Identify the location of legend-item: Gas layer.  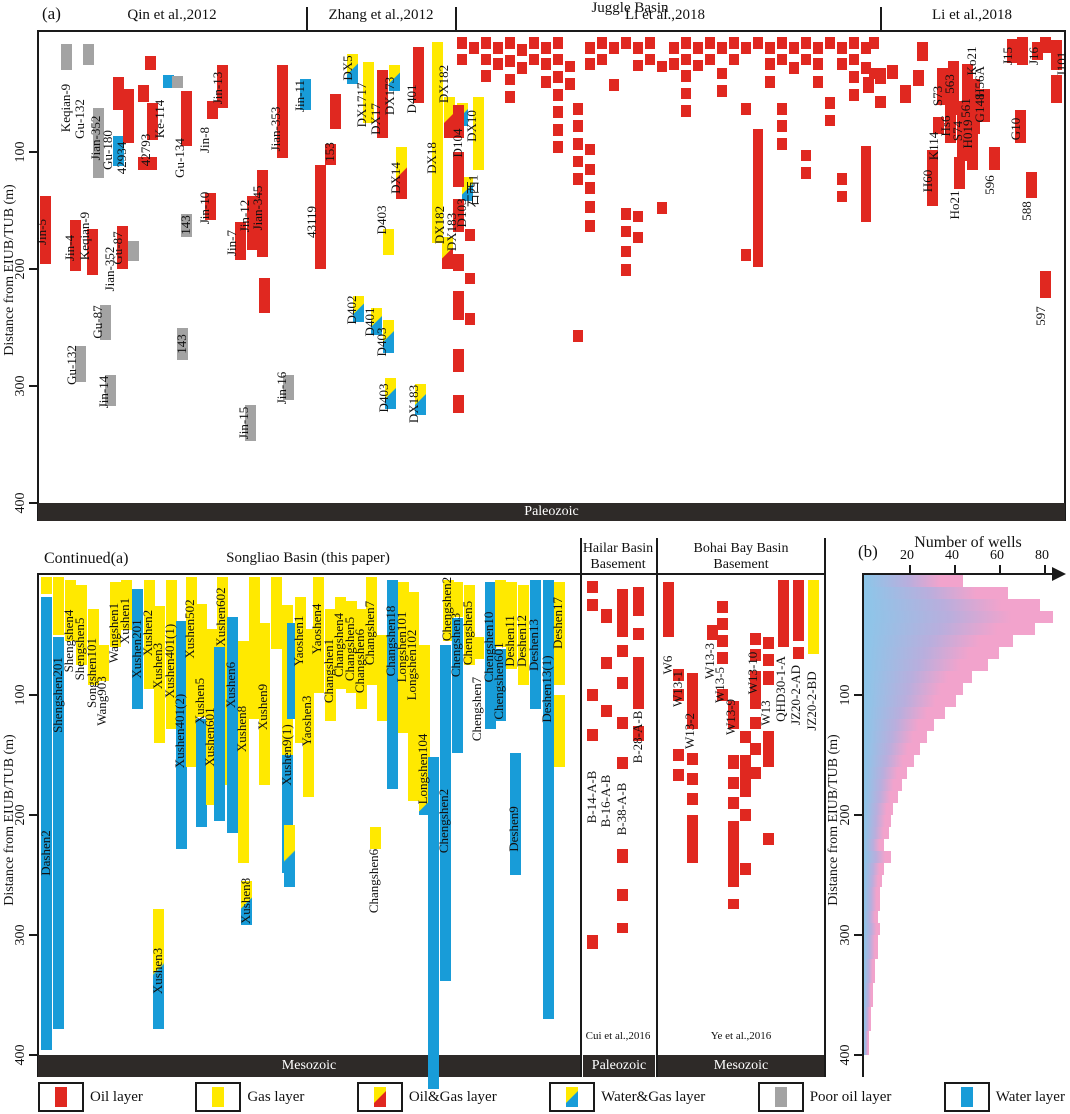
(249, 1097).